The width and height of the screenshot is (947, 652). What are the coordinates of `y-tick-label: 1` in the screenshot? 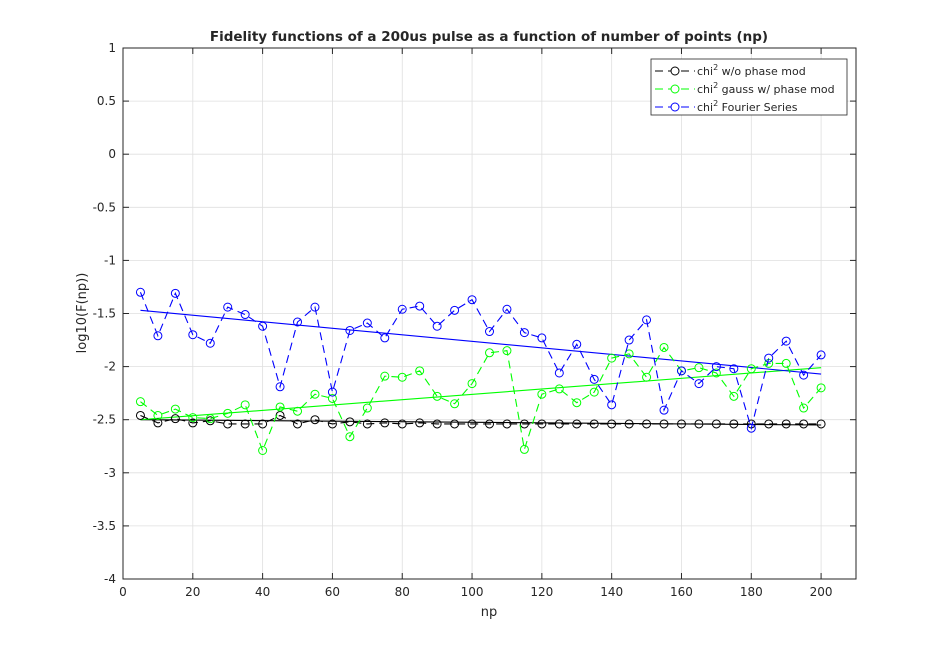 It's located at (112, 48).